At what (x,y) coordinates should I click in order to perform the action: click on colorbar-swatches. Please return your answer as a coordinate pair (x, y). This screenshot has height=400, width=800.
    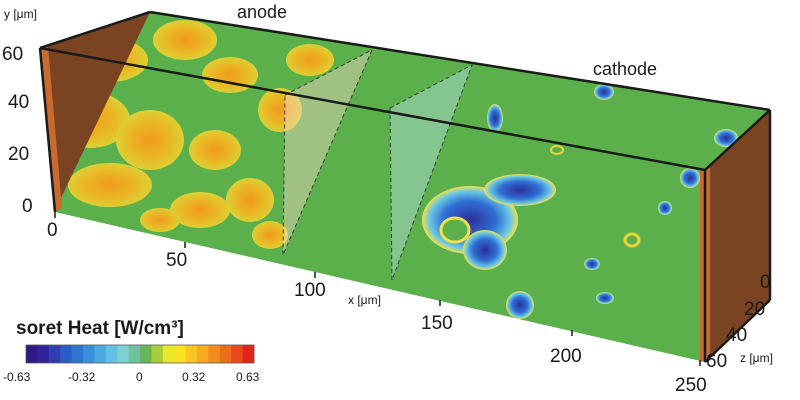
    Looking at the image, I should click on (140, 354).